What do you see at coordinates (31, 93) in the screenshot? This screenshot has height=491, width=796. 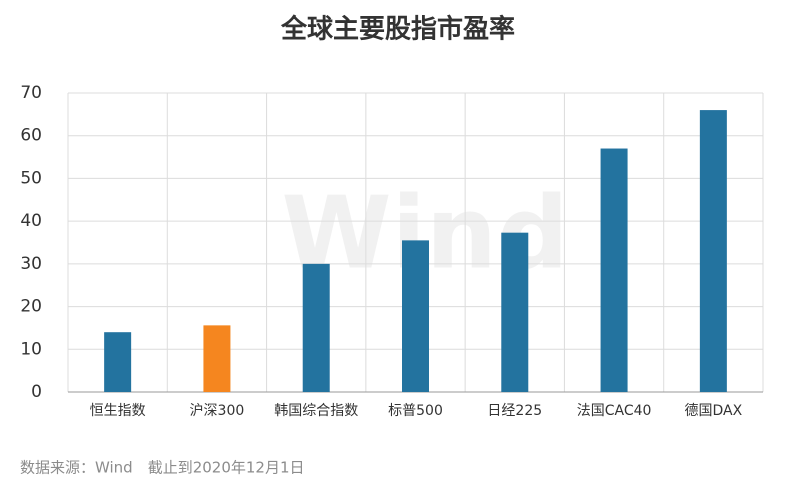 I see `y-tick-label: 70` at bounding box center [31, 93].